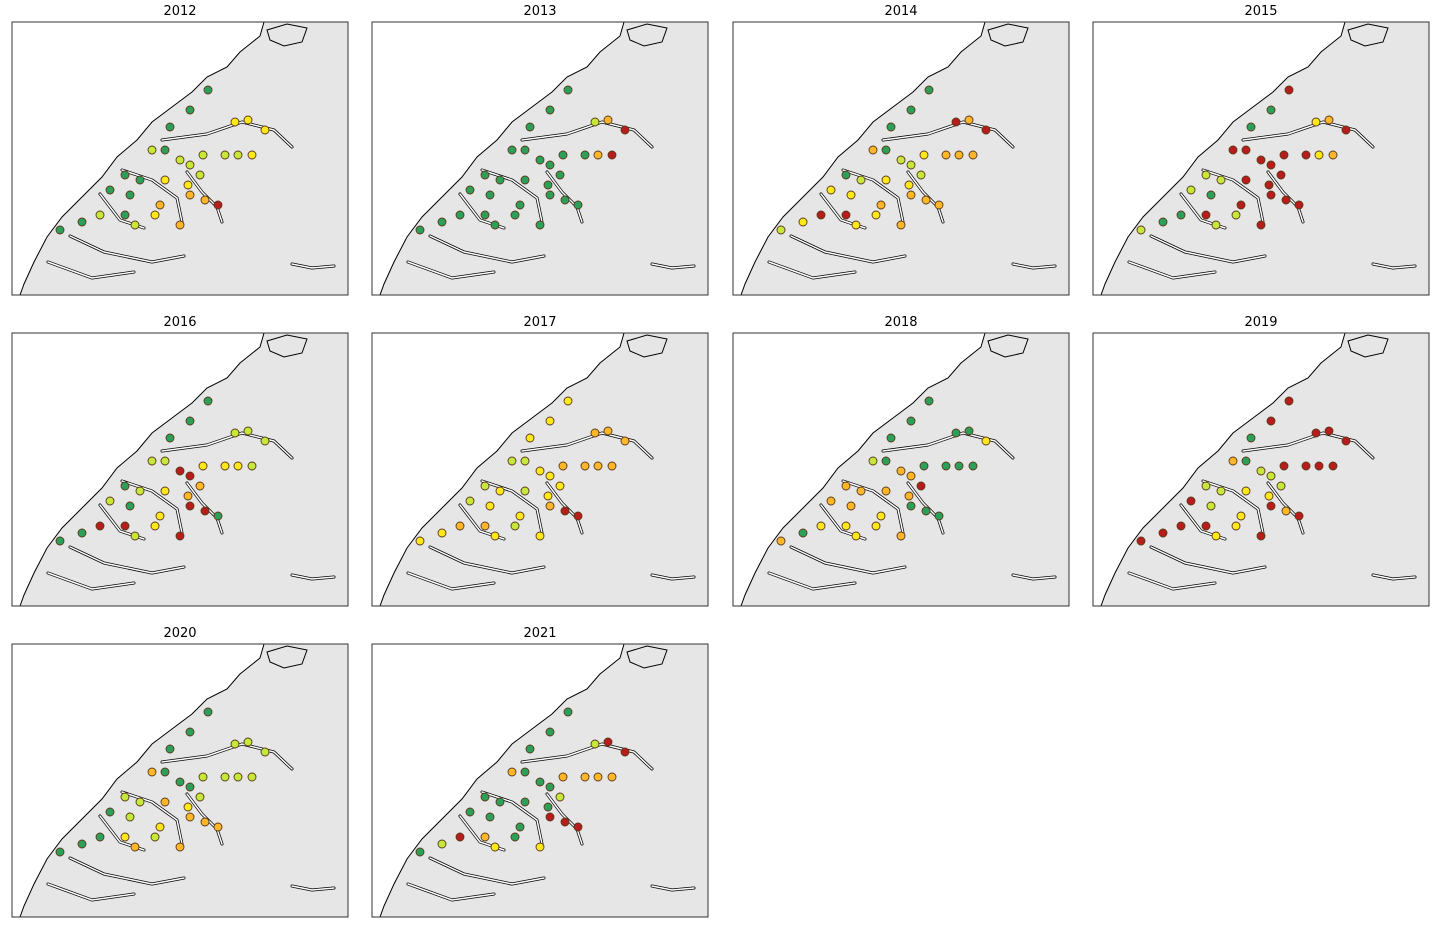 The height and width of the screenshot is (927, 1435). What do you see at coordinates (900, 322) in the screenshot?
I see `panel-title: 2018` at bounding box center [900, 322].